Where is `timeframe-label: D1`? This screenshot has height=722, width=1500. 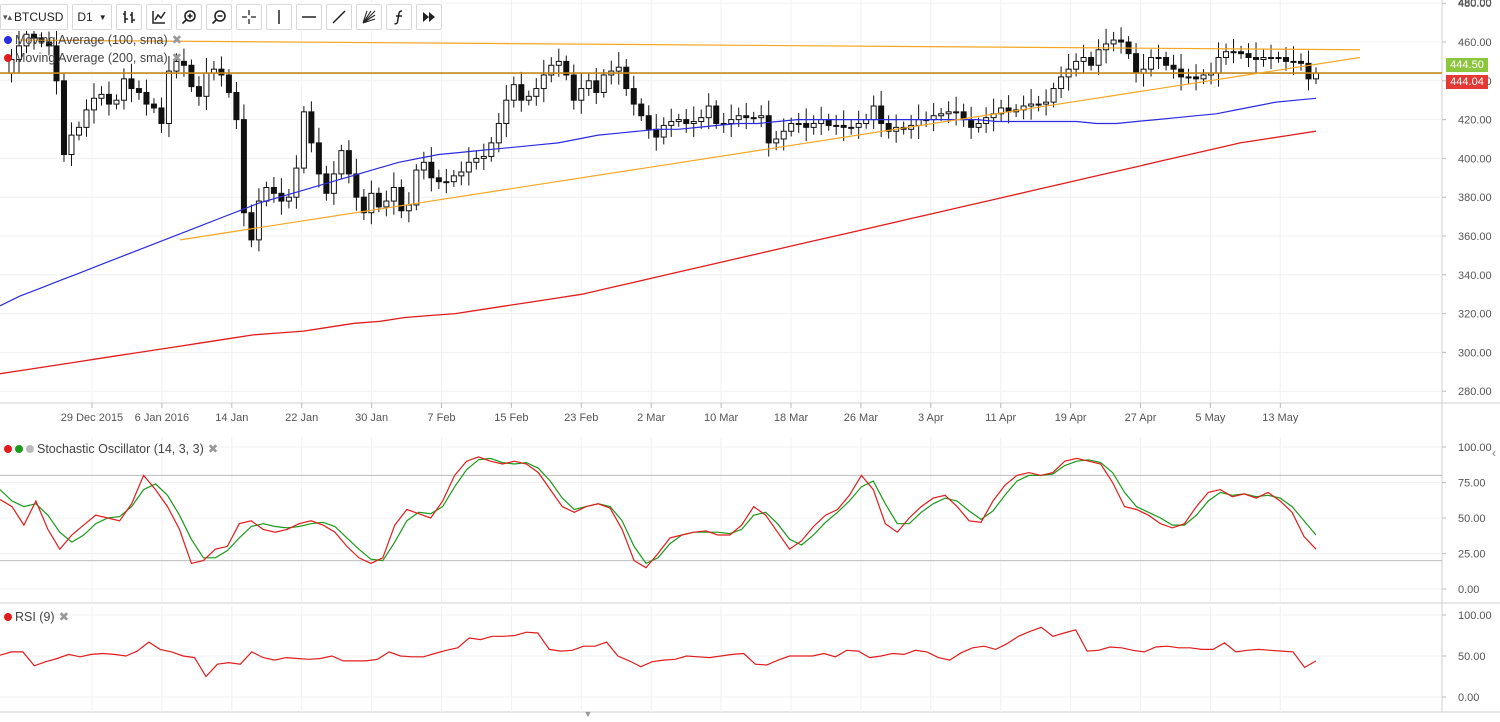
timeframe-label: D1 is located at coordinates (85, 17).